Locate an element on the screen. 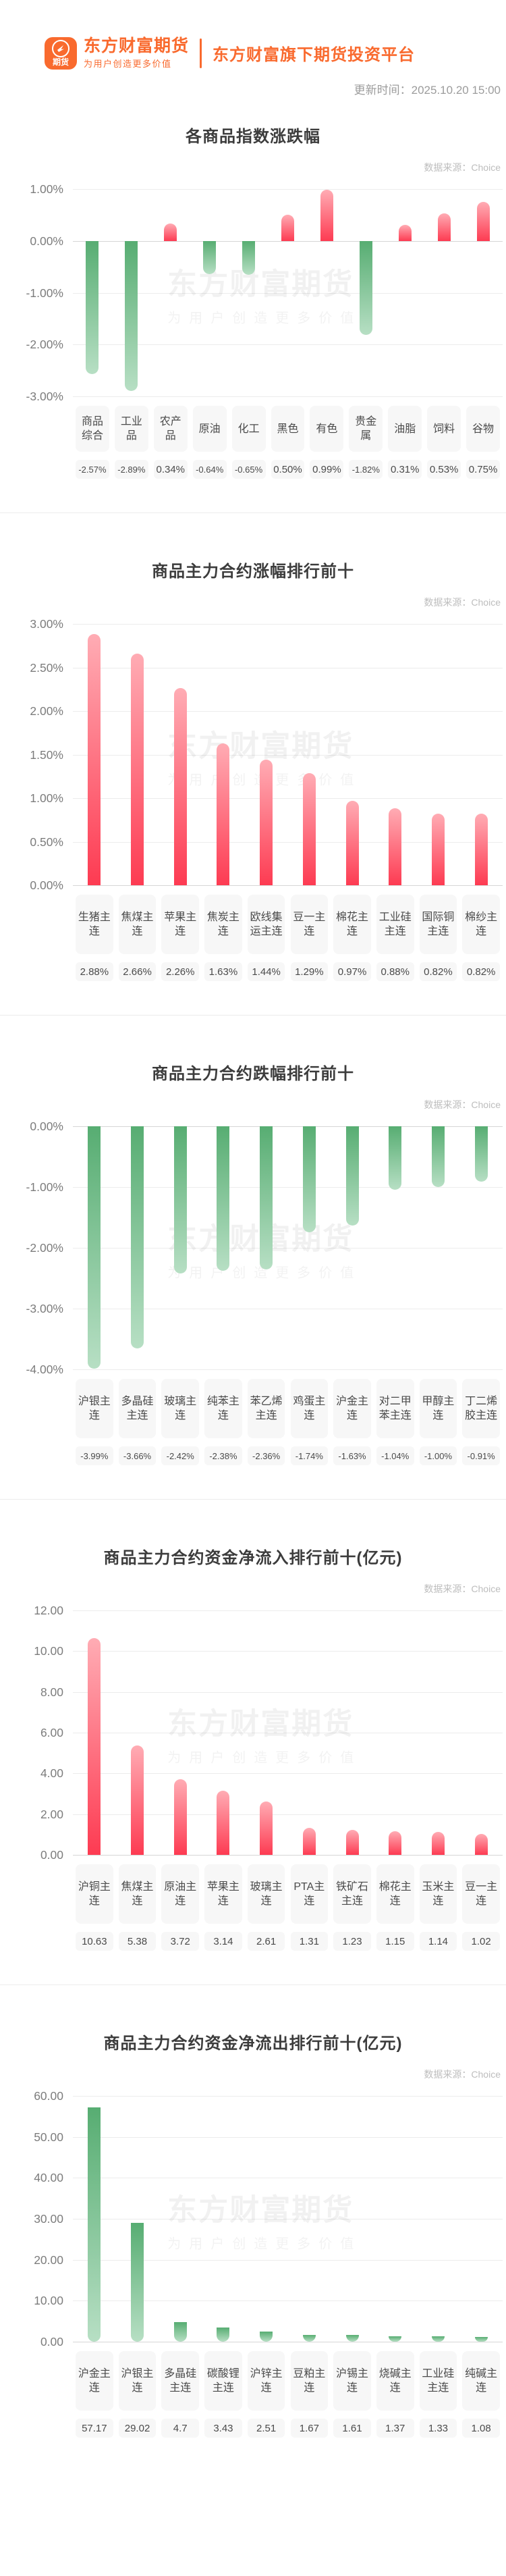  futures-app-logo: 期货 is located at coordinates (61, 53).